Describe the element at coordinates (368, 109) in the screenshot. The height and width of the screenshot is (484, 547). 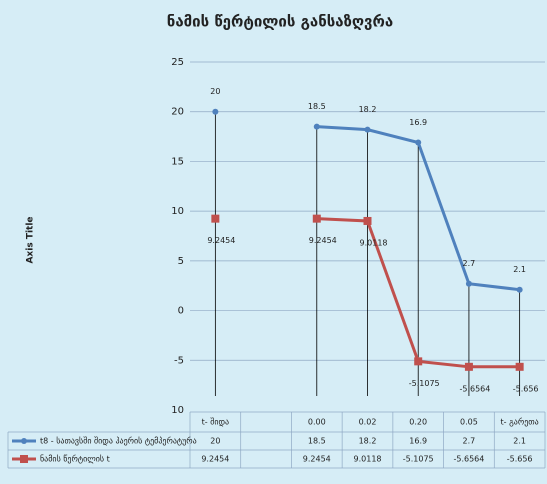
I see `data-label: 18.2` at that location.